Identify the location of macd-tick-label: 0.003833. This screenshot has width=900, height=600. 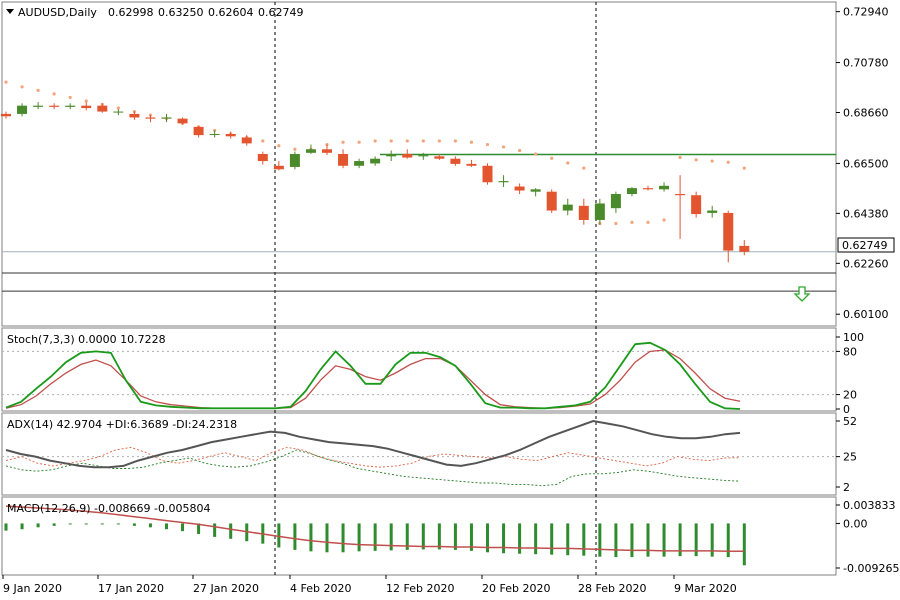
(869, 505).